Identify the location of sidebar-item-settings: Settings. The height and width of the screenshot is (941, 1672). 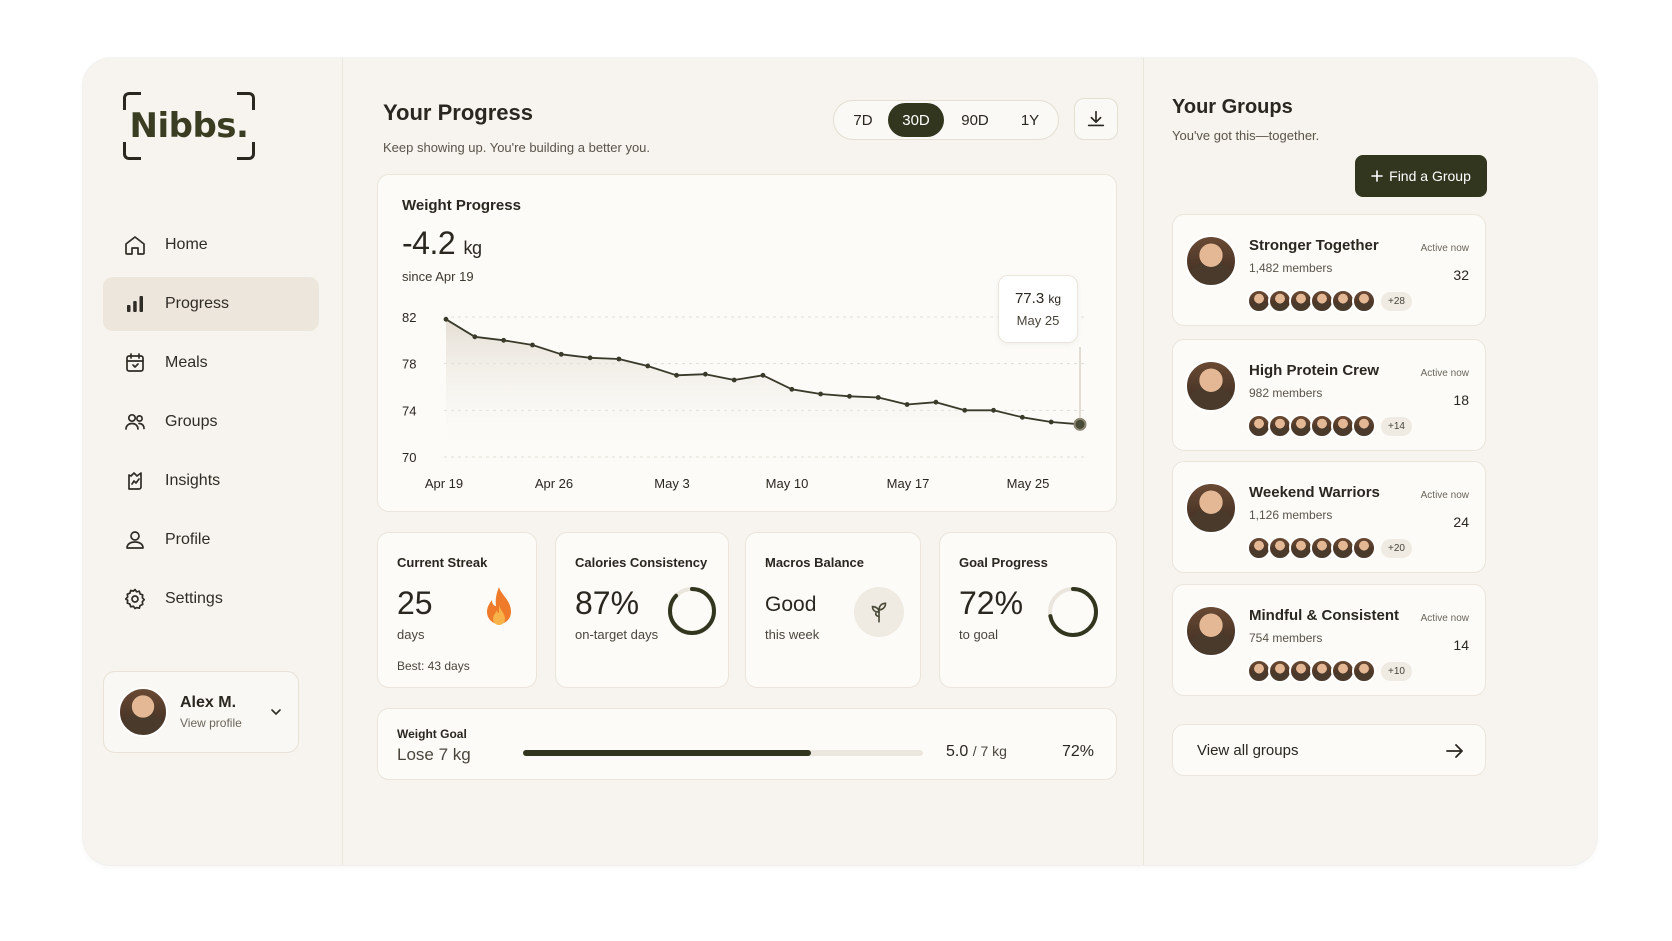
(211, 599).